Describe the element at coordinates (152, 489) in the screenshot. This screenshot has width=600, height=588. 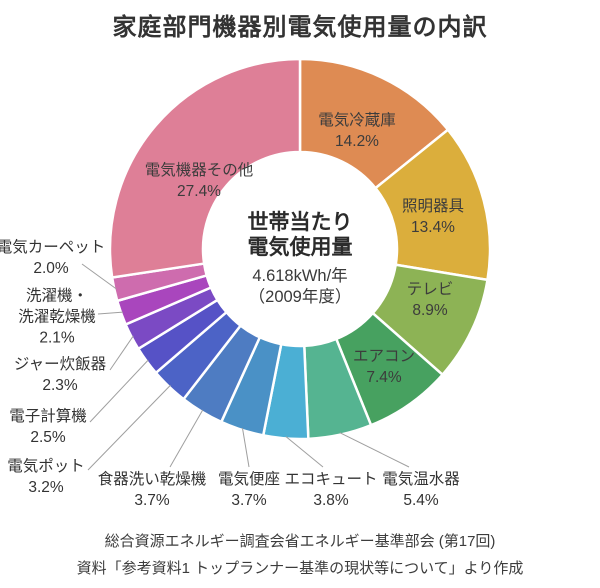
I see `slice-label-食器洗い乾燥機: 食器洗い乾燥機 3.7%` at that location.